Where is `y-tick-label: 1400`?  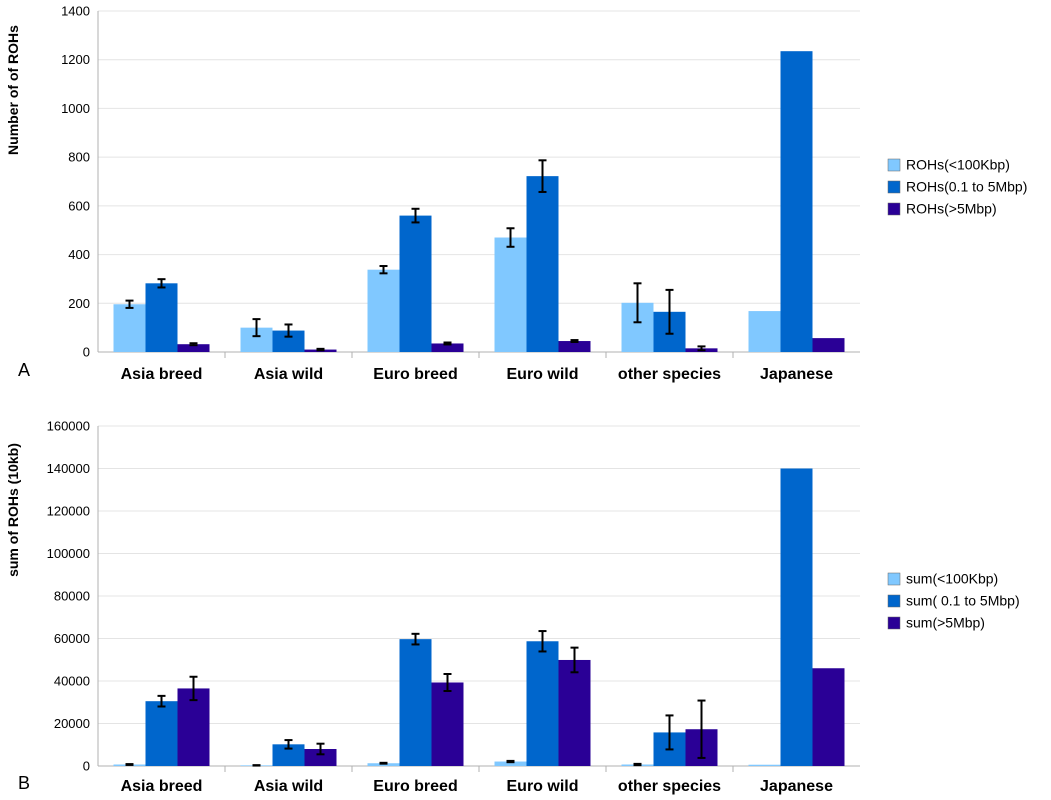 y-tick-label: 1400 is located at coordinates (75, 11).